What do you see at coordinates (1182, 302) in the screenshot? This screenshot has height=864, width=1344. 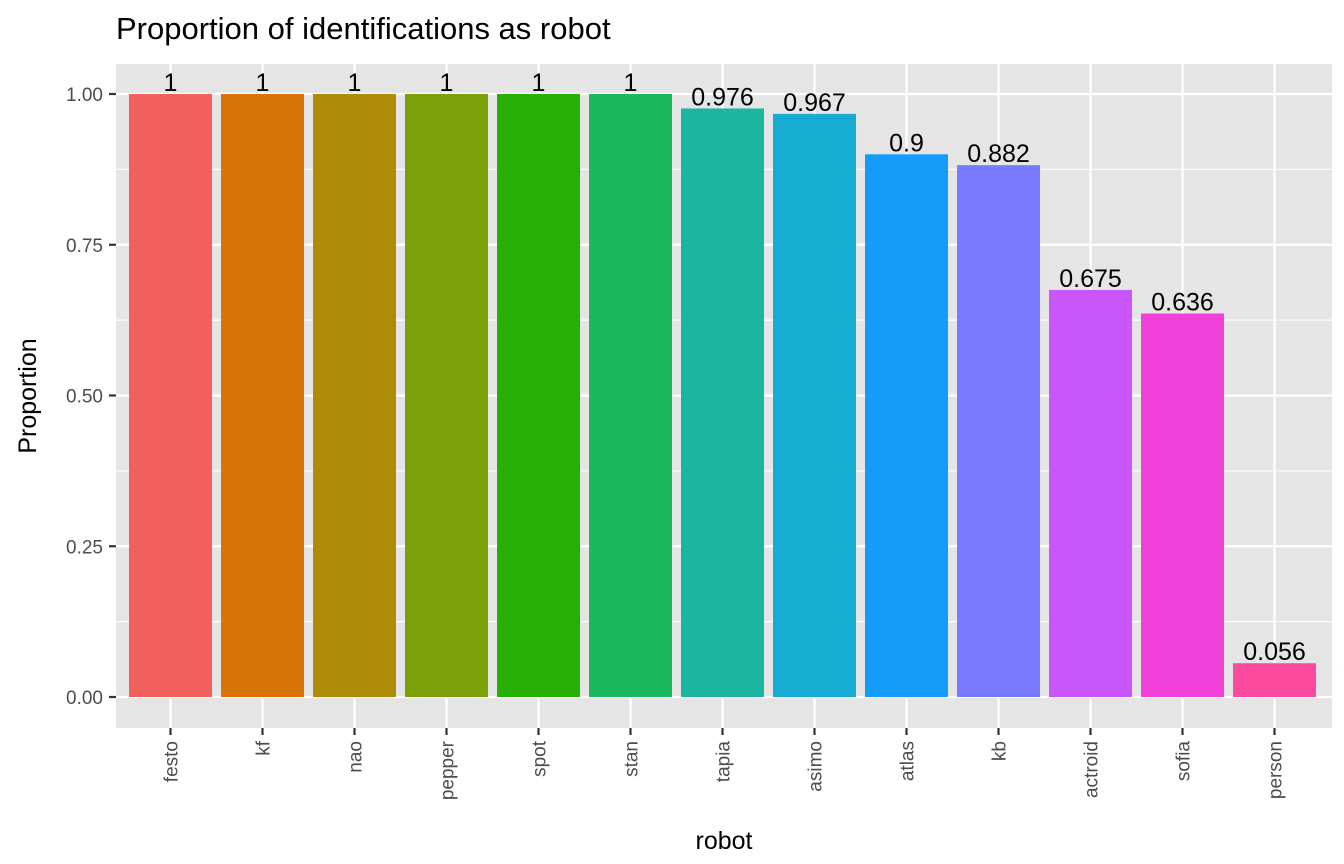 I see `data-label-sofia: 0.636` at bounding box center [1182, 302].